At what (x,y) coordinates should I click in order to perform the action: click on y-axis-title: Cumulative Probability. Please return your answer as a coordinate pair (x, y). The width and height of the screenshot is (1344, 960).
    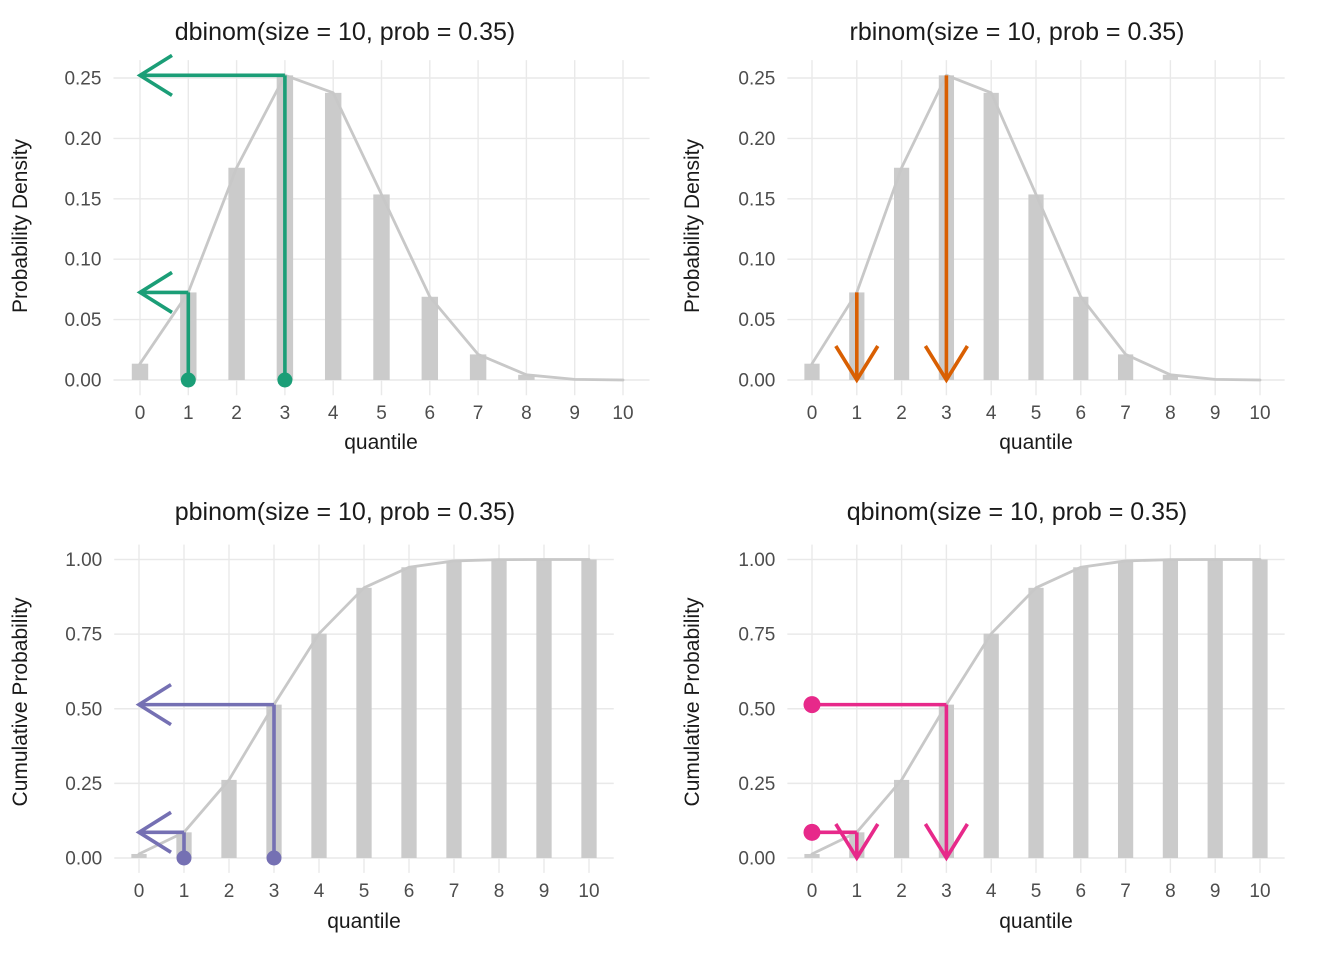
    Looking at the image, I should click on (692, 701).